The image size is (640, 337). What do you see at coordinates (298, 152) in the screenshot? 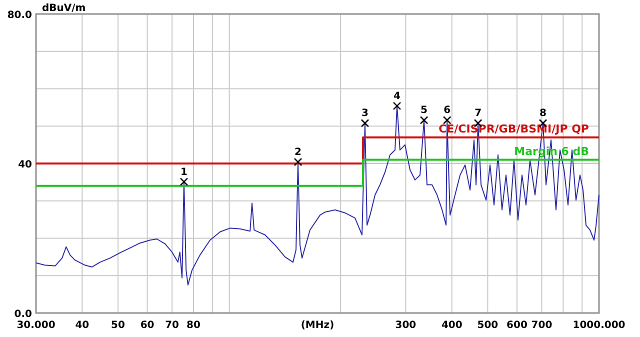
I see `annotation: 2` at bounding box center [298, 152].